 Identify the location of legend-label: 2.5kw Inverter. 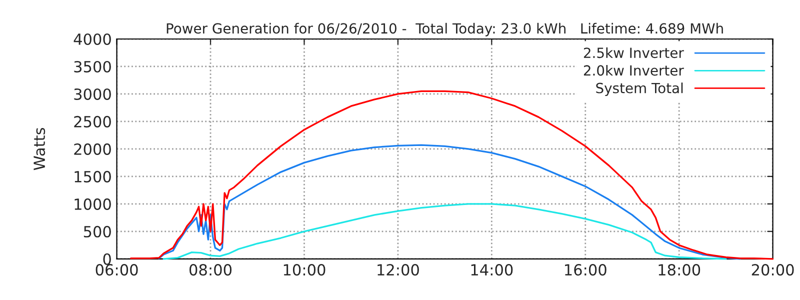
(634, 52).